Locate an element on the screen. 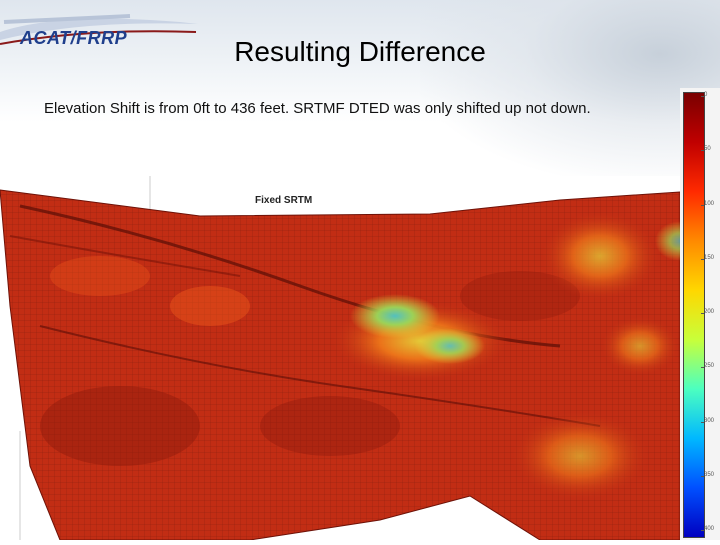 The width and height of the screenshot is (720, 545). plot-title: Fixed SRTM is located at coordinates (284, 200).